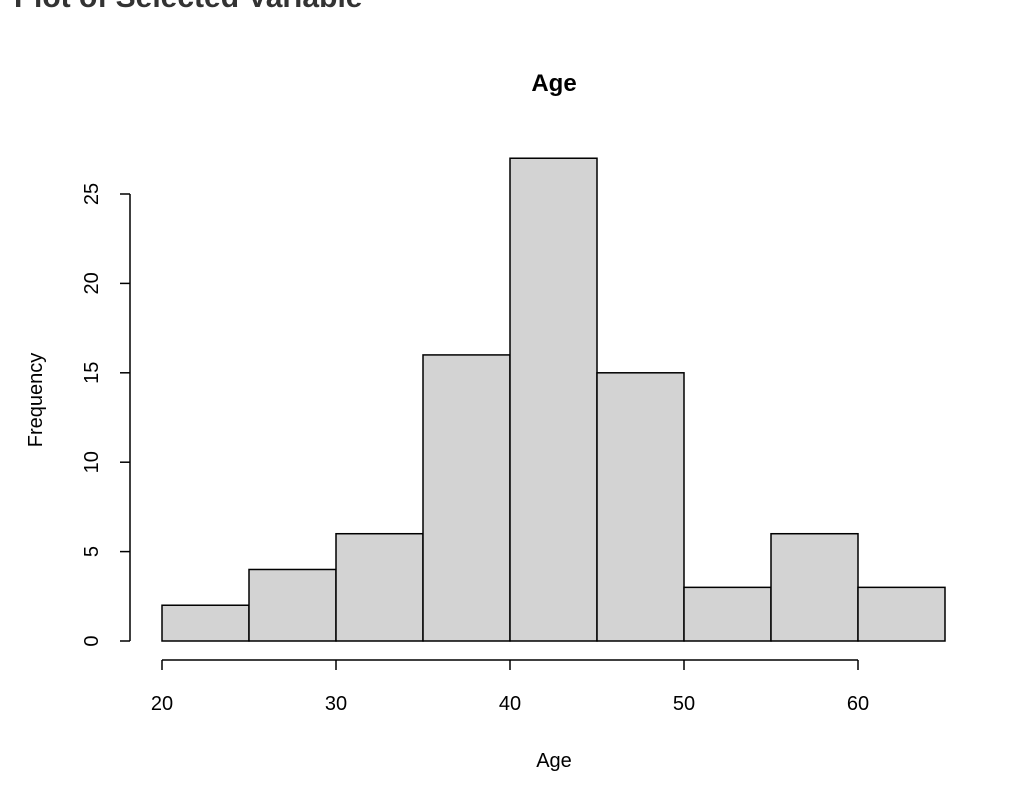 The image size is (1024, 786). What do you see at coordinates (92, 373) in the screenshot?
I see `y-tick-label: 15` at bounding box center [92, 373].